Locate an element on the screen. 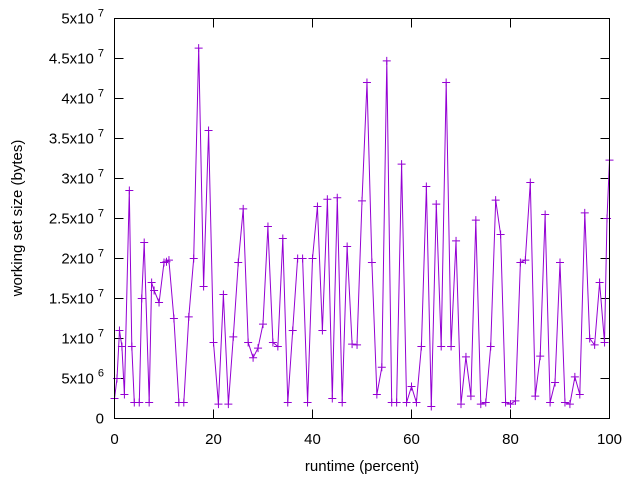  y-tick-label-base: 4.5x10 is located at coordinates (71, 59).